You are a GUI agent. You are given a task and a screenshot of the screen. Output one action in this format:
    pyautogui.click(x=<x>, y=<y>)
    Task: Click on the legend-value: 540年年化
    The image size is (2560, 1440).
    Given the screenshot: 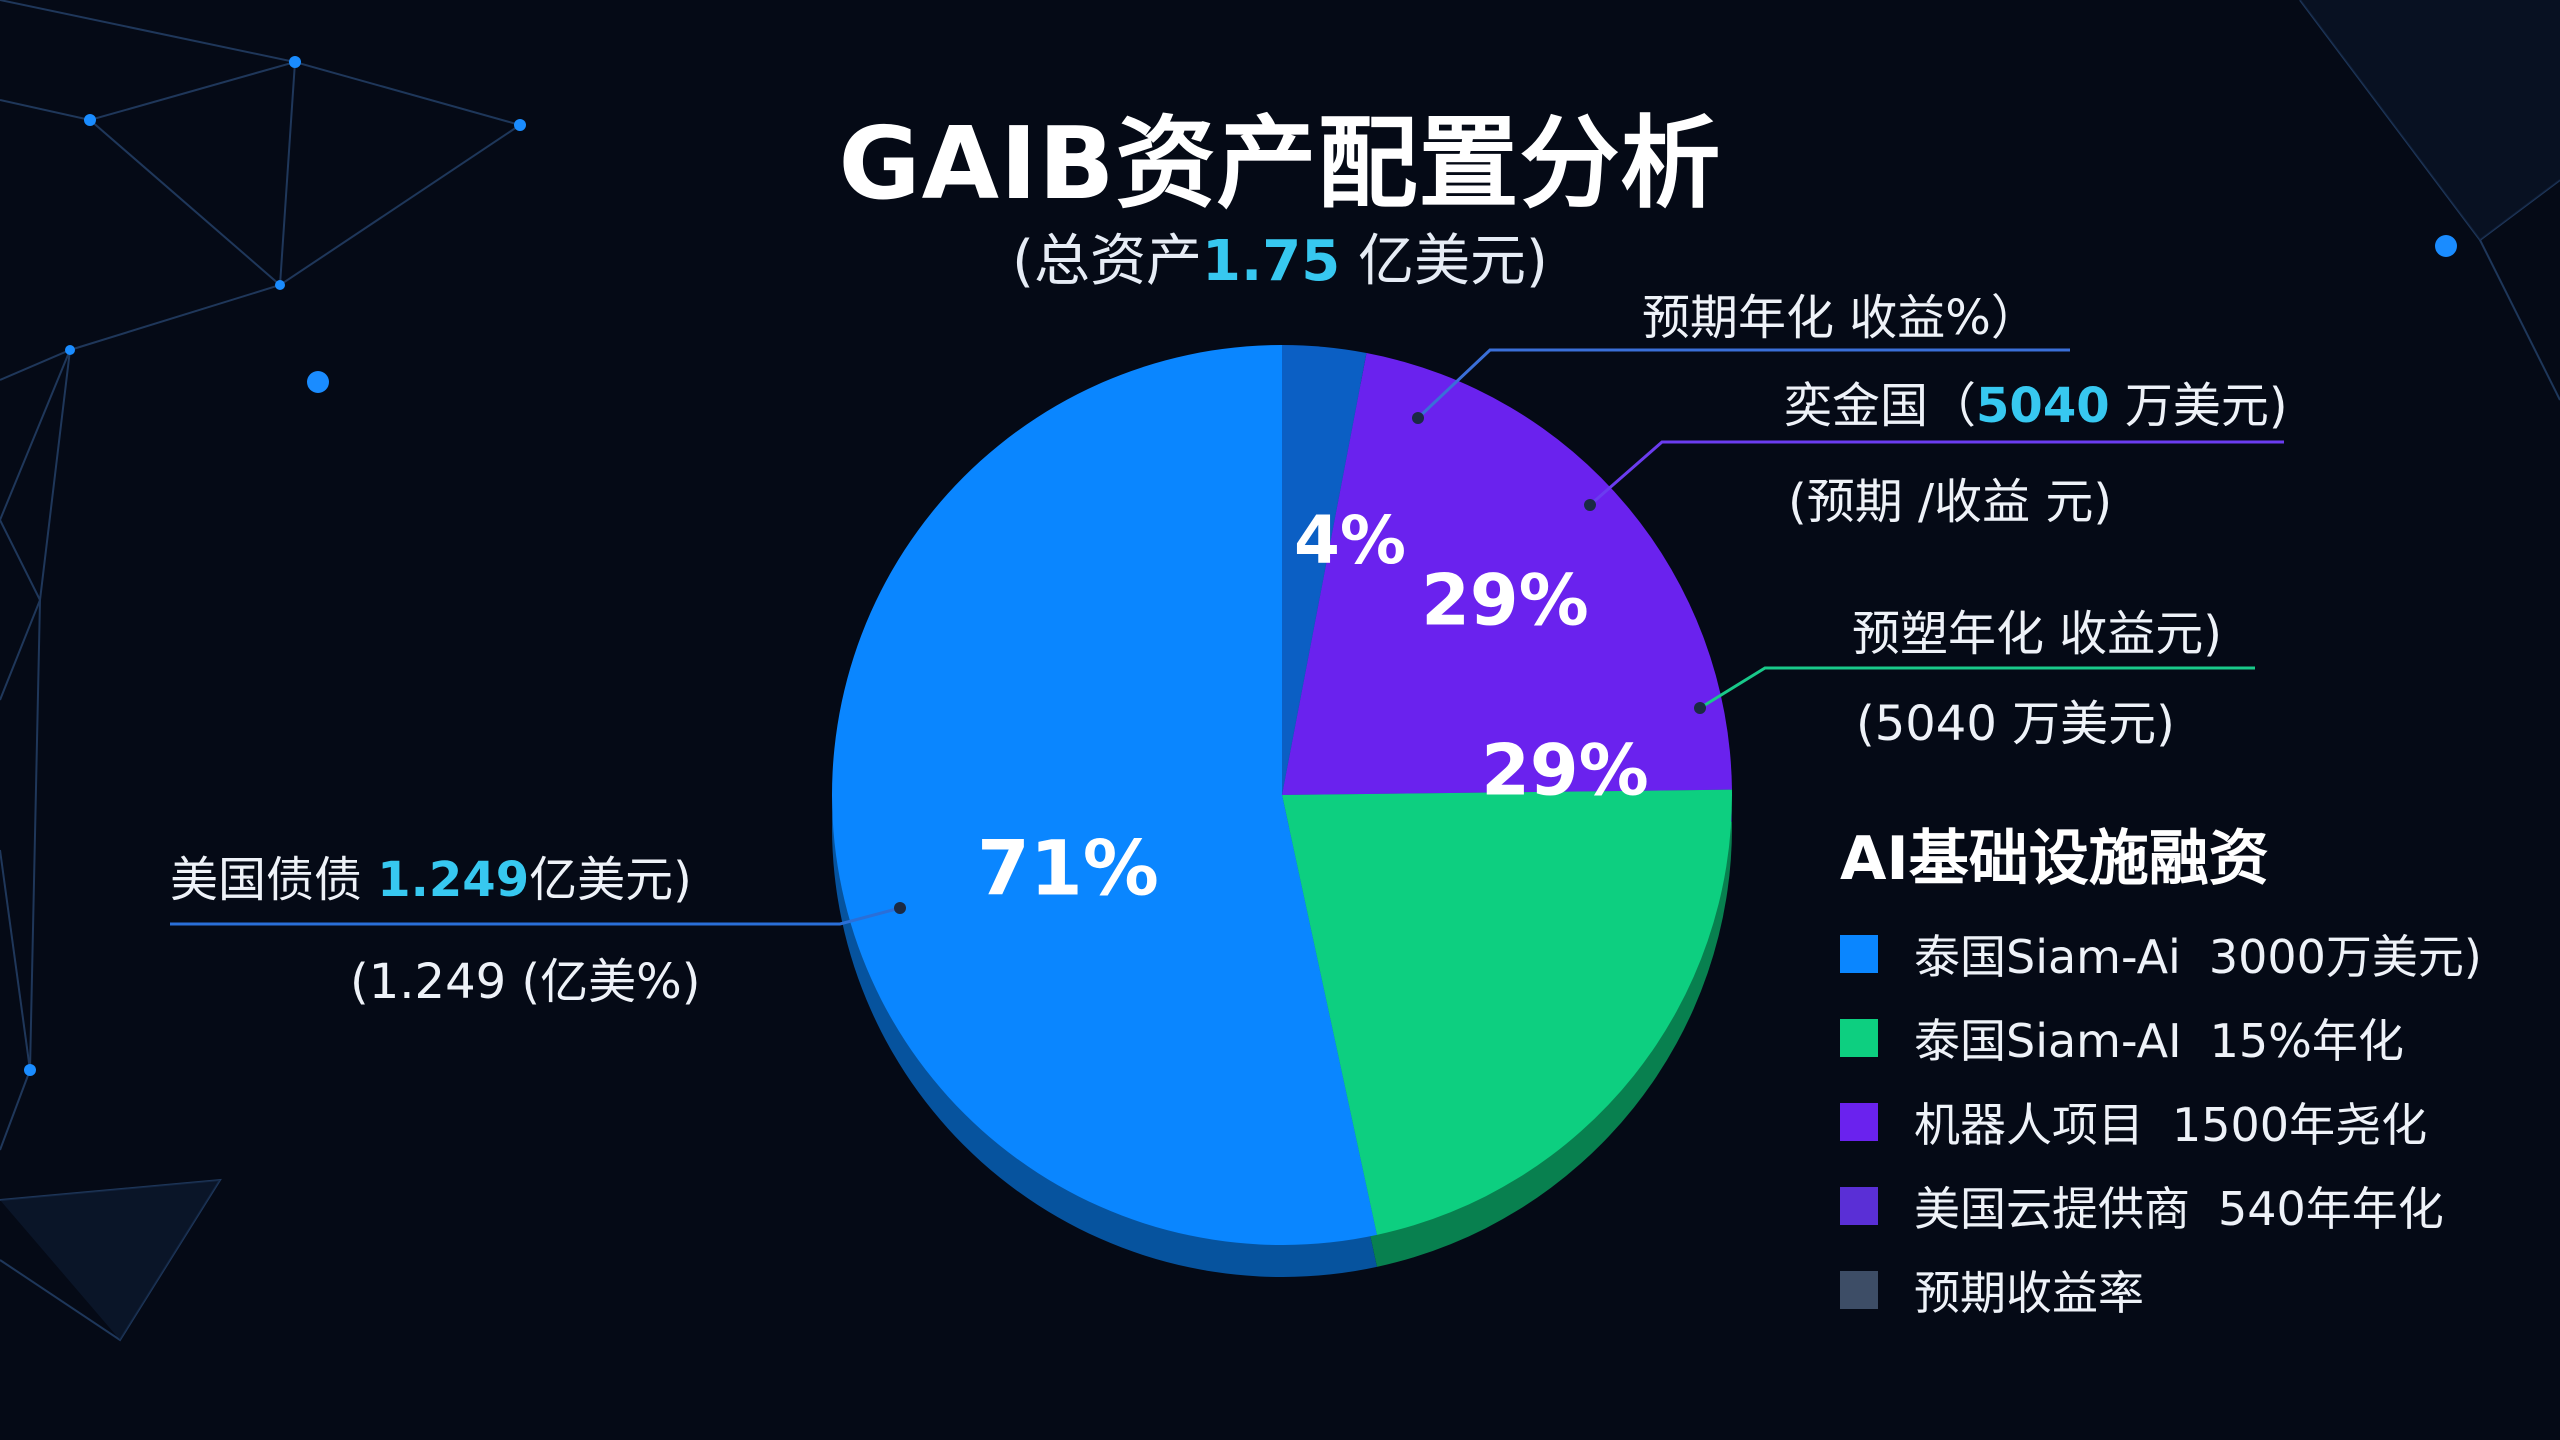 What is the action you would take?
    pyautogui.click(x=2331, y=1209)
    